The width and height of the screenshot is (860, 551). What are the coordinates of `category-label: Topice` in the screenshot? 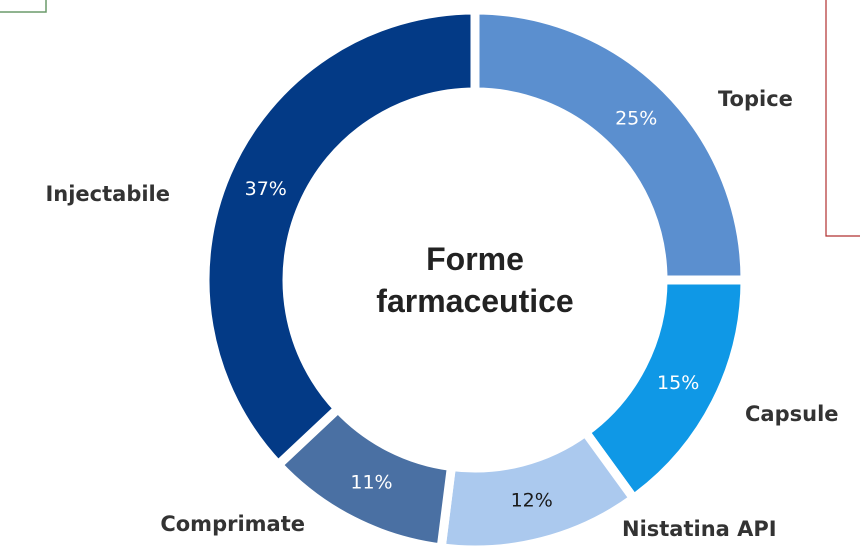 It's located at (755, 99).